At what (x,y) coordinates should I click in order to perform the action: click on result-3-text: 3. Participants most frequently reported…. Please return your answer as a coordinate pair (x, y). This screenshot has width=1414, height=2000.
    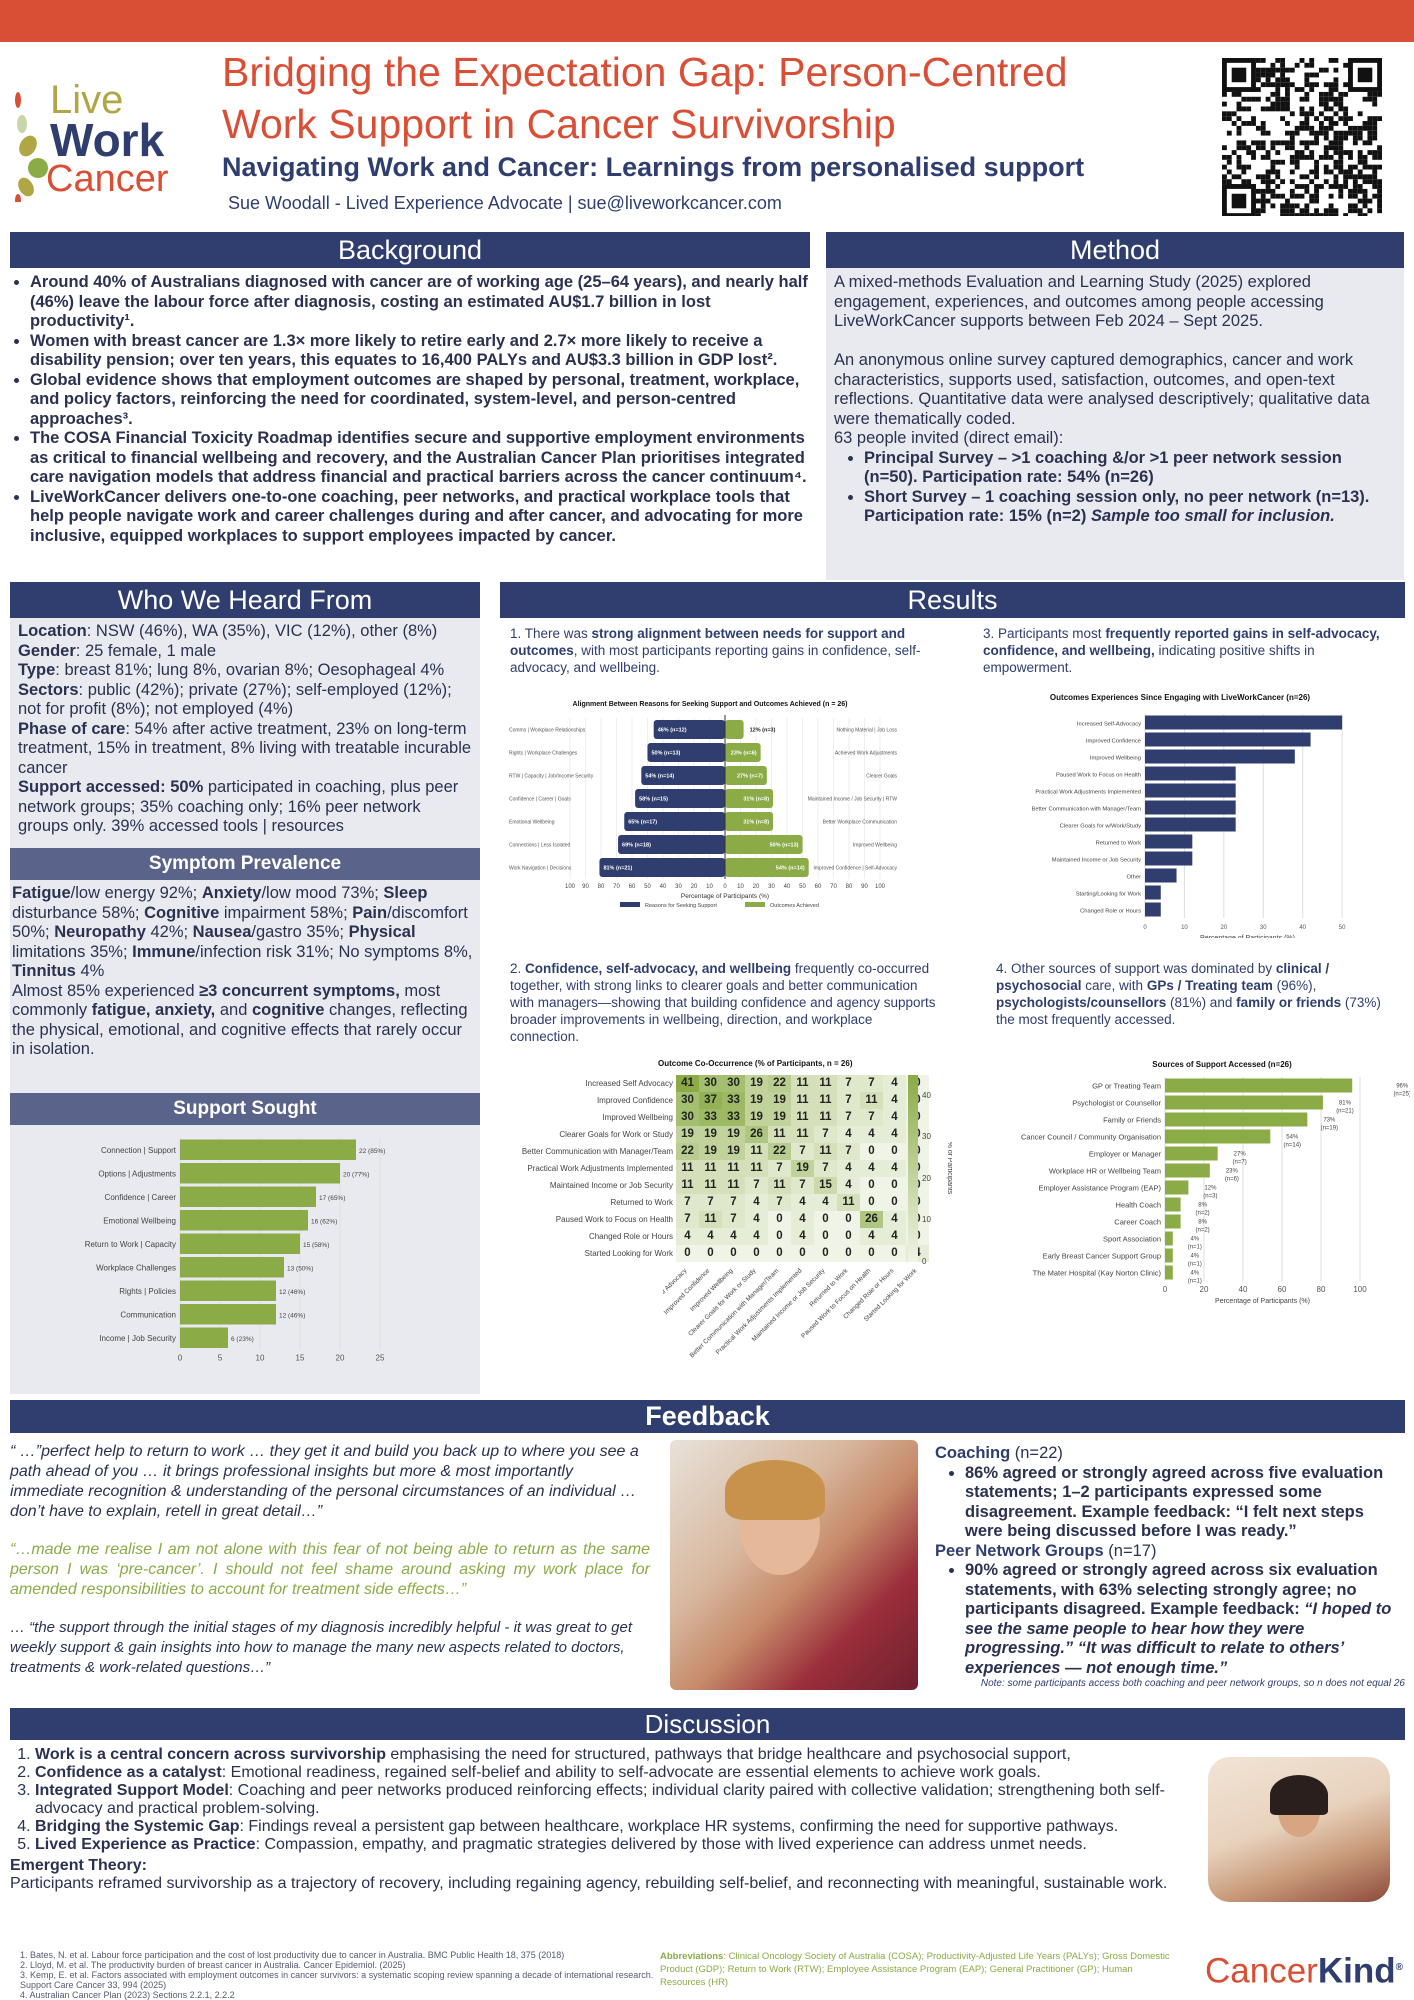
    Looking at the image, I should click on (1185, 650).